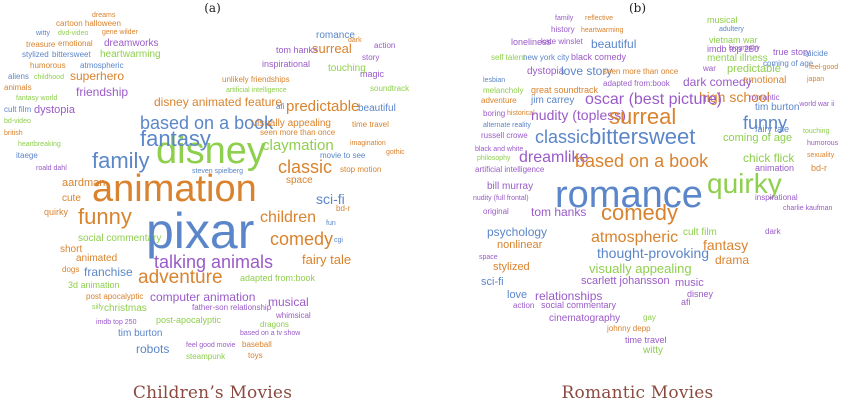 The height and width of the screenshot is (405, 850). I want to click on cloud-word: soundtrack, so click(390, 88).